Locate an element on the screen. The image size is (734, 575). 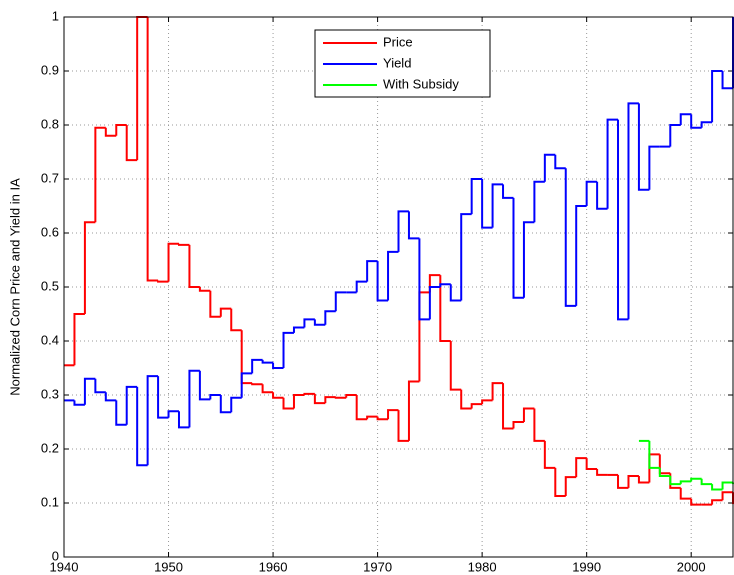
legend-label: Yield is located at coordinates (397, 62).